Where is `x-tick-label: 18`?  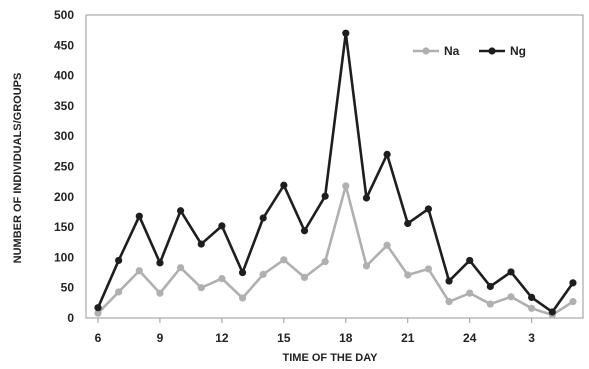 x-tick-label: 18 is located at coordinates (346, 338).